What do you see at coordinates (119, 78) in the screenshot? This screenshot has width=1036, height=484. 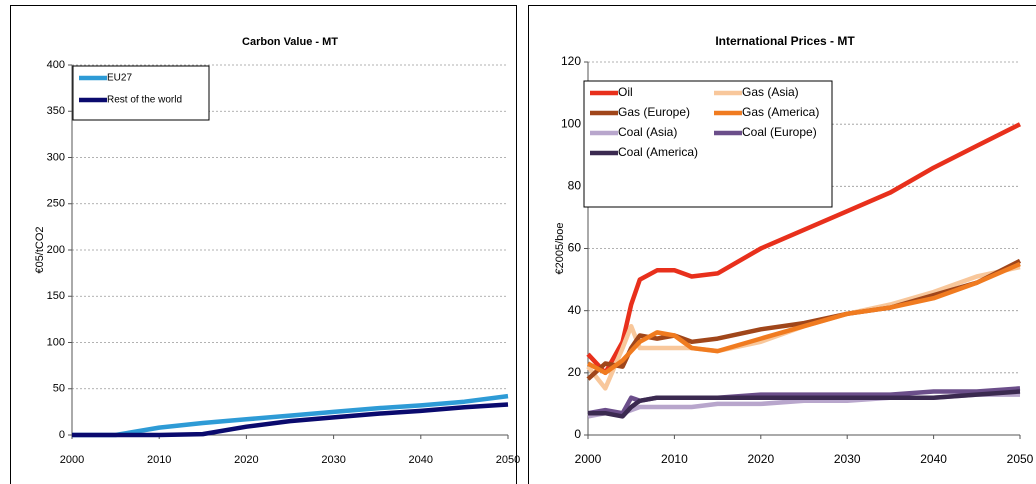 I see `legend-label: EU27` at bounding box center [119, 78].